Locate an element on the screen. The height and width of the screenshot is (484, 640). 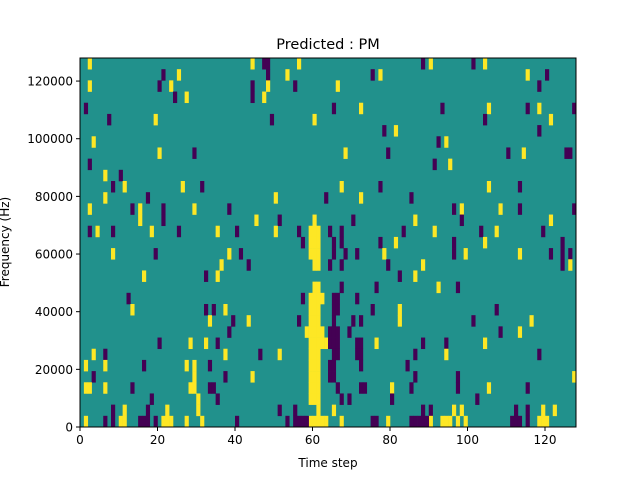
x-axis-label: Time step is located at coordinates (327, 463).